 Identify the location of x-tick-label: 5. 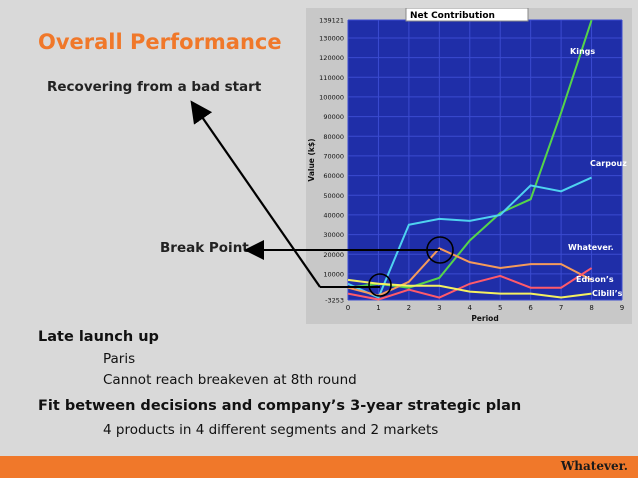
(500, 308).